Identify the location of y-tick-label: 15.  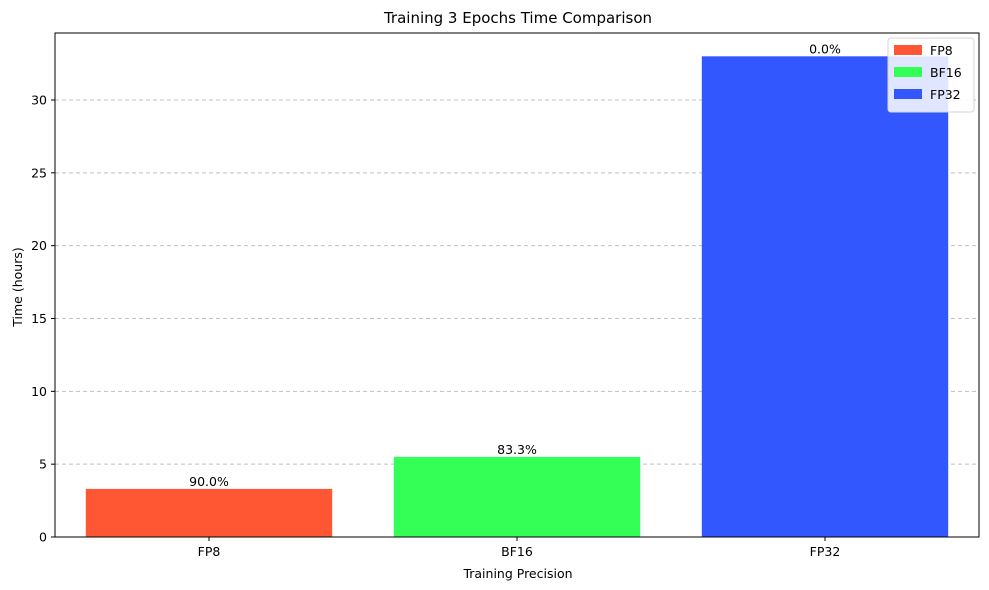
(39, 318).